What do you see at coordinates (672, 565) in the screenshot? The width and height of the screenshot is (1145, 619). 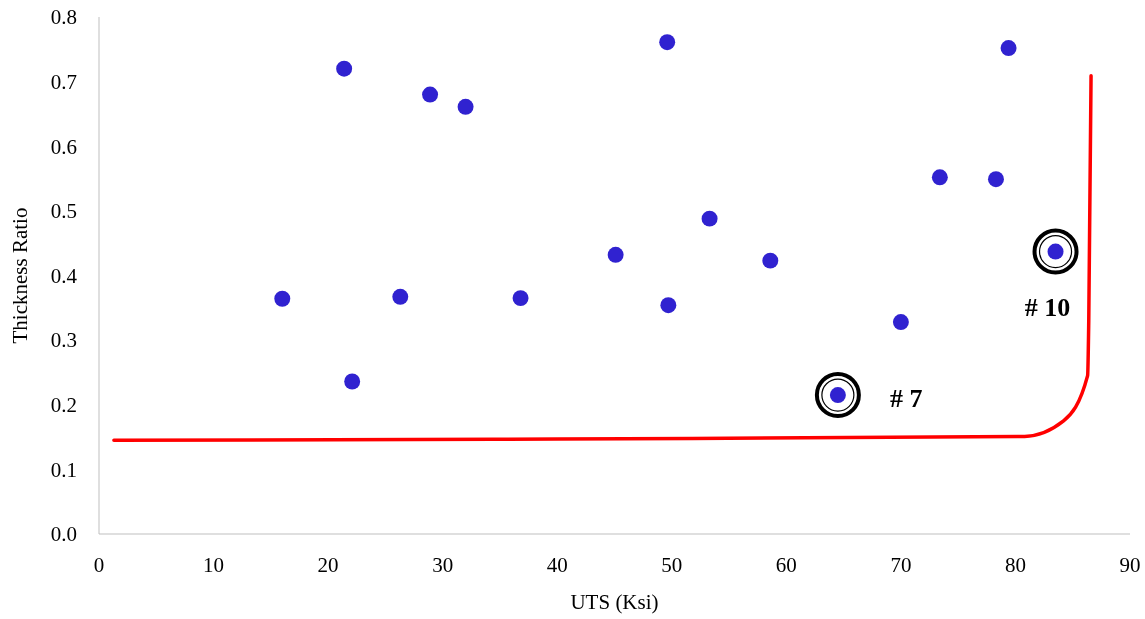 I see `x-tick-label: 50` at bounding box center [672, 565].